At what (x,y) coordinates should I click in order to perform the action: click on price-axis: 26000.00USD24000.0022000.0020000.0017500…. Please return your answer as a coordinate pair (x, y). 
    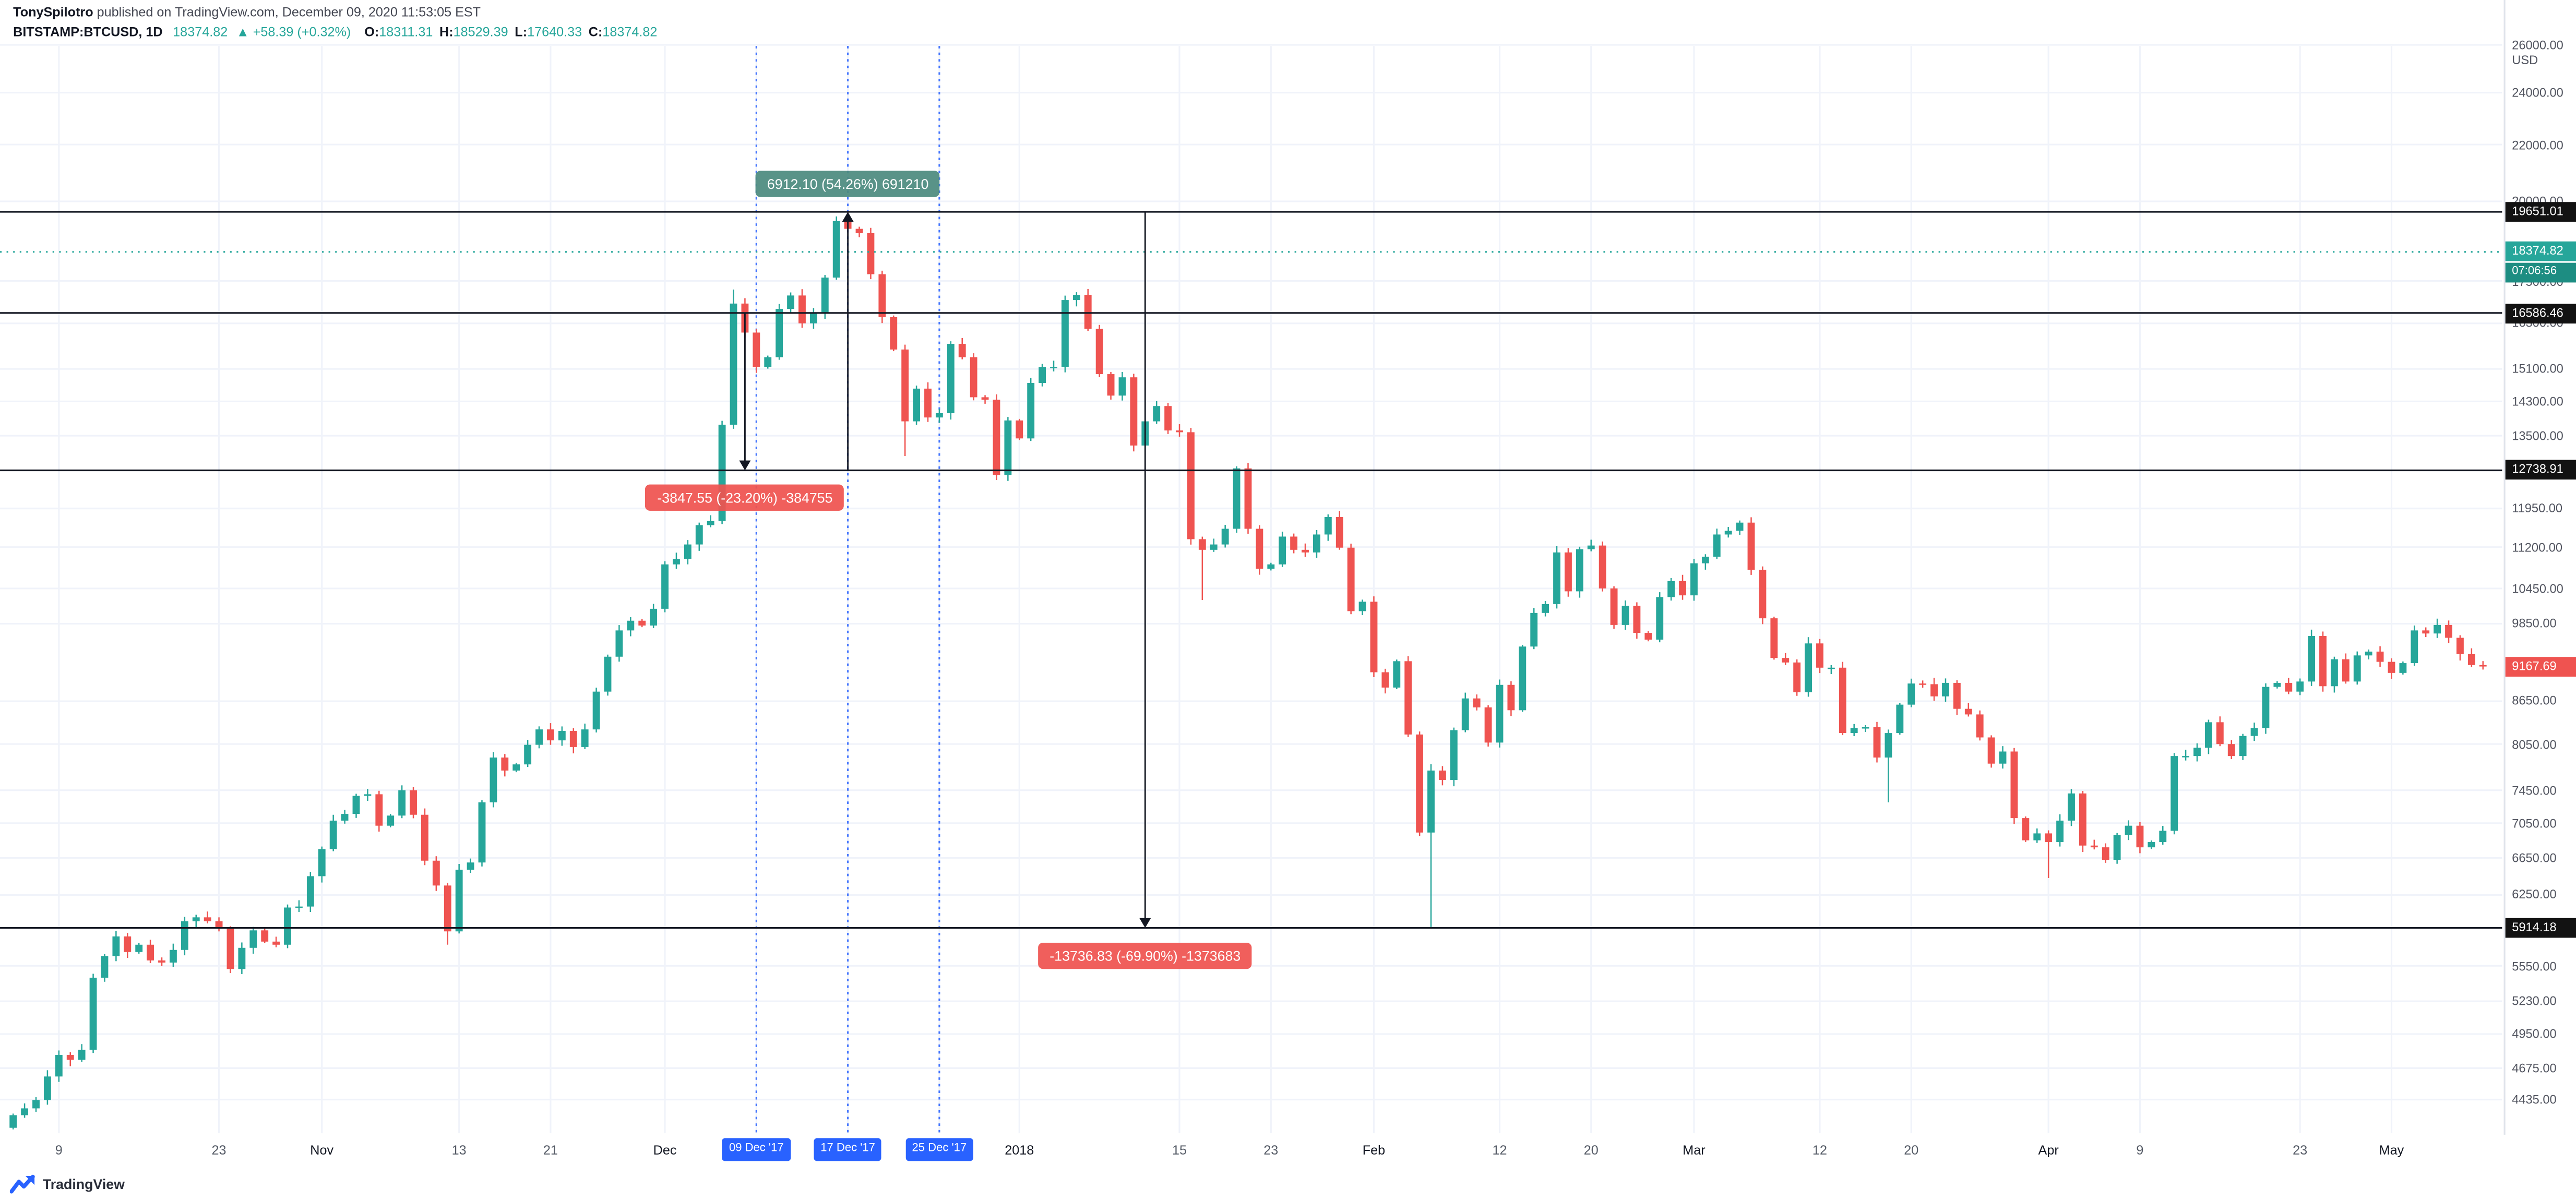
    Looking at the image, I should click on (2540, 567).